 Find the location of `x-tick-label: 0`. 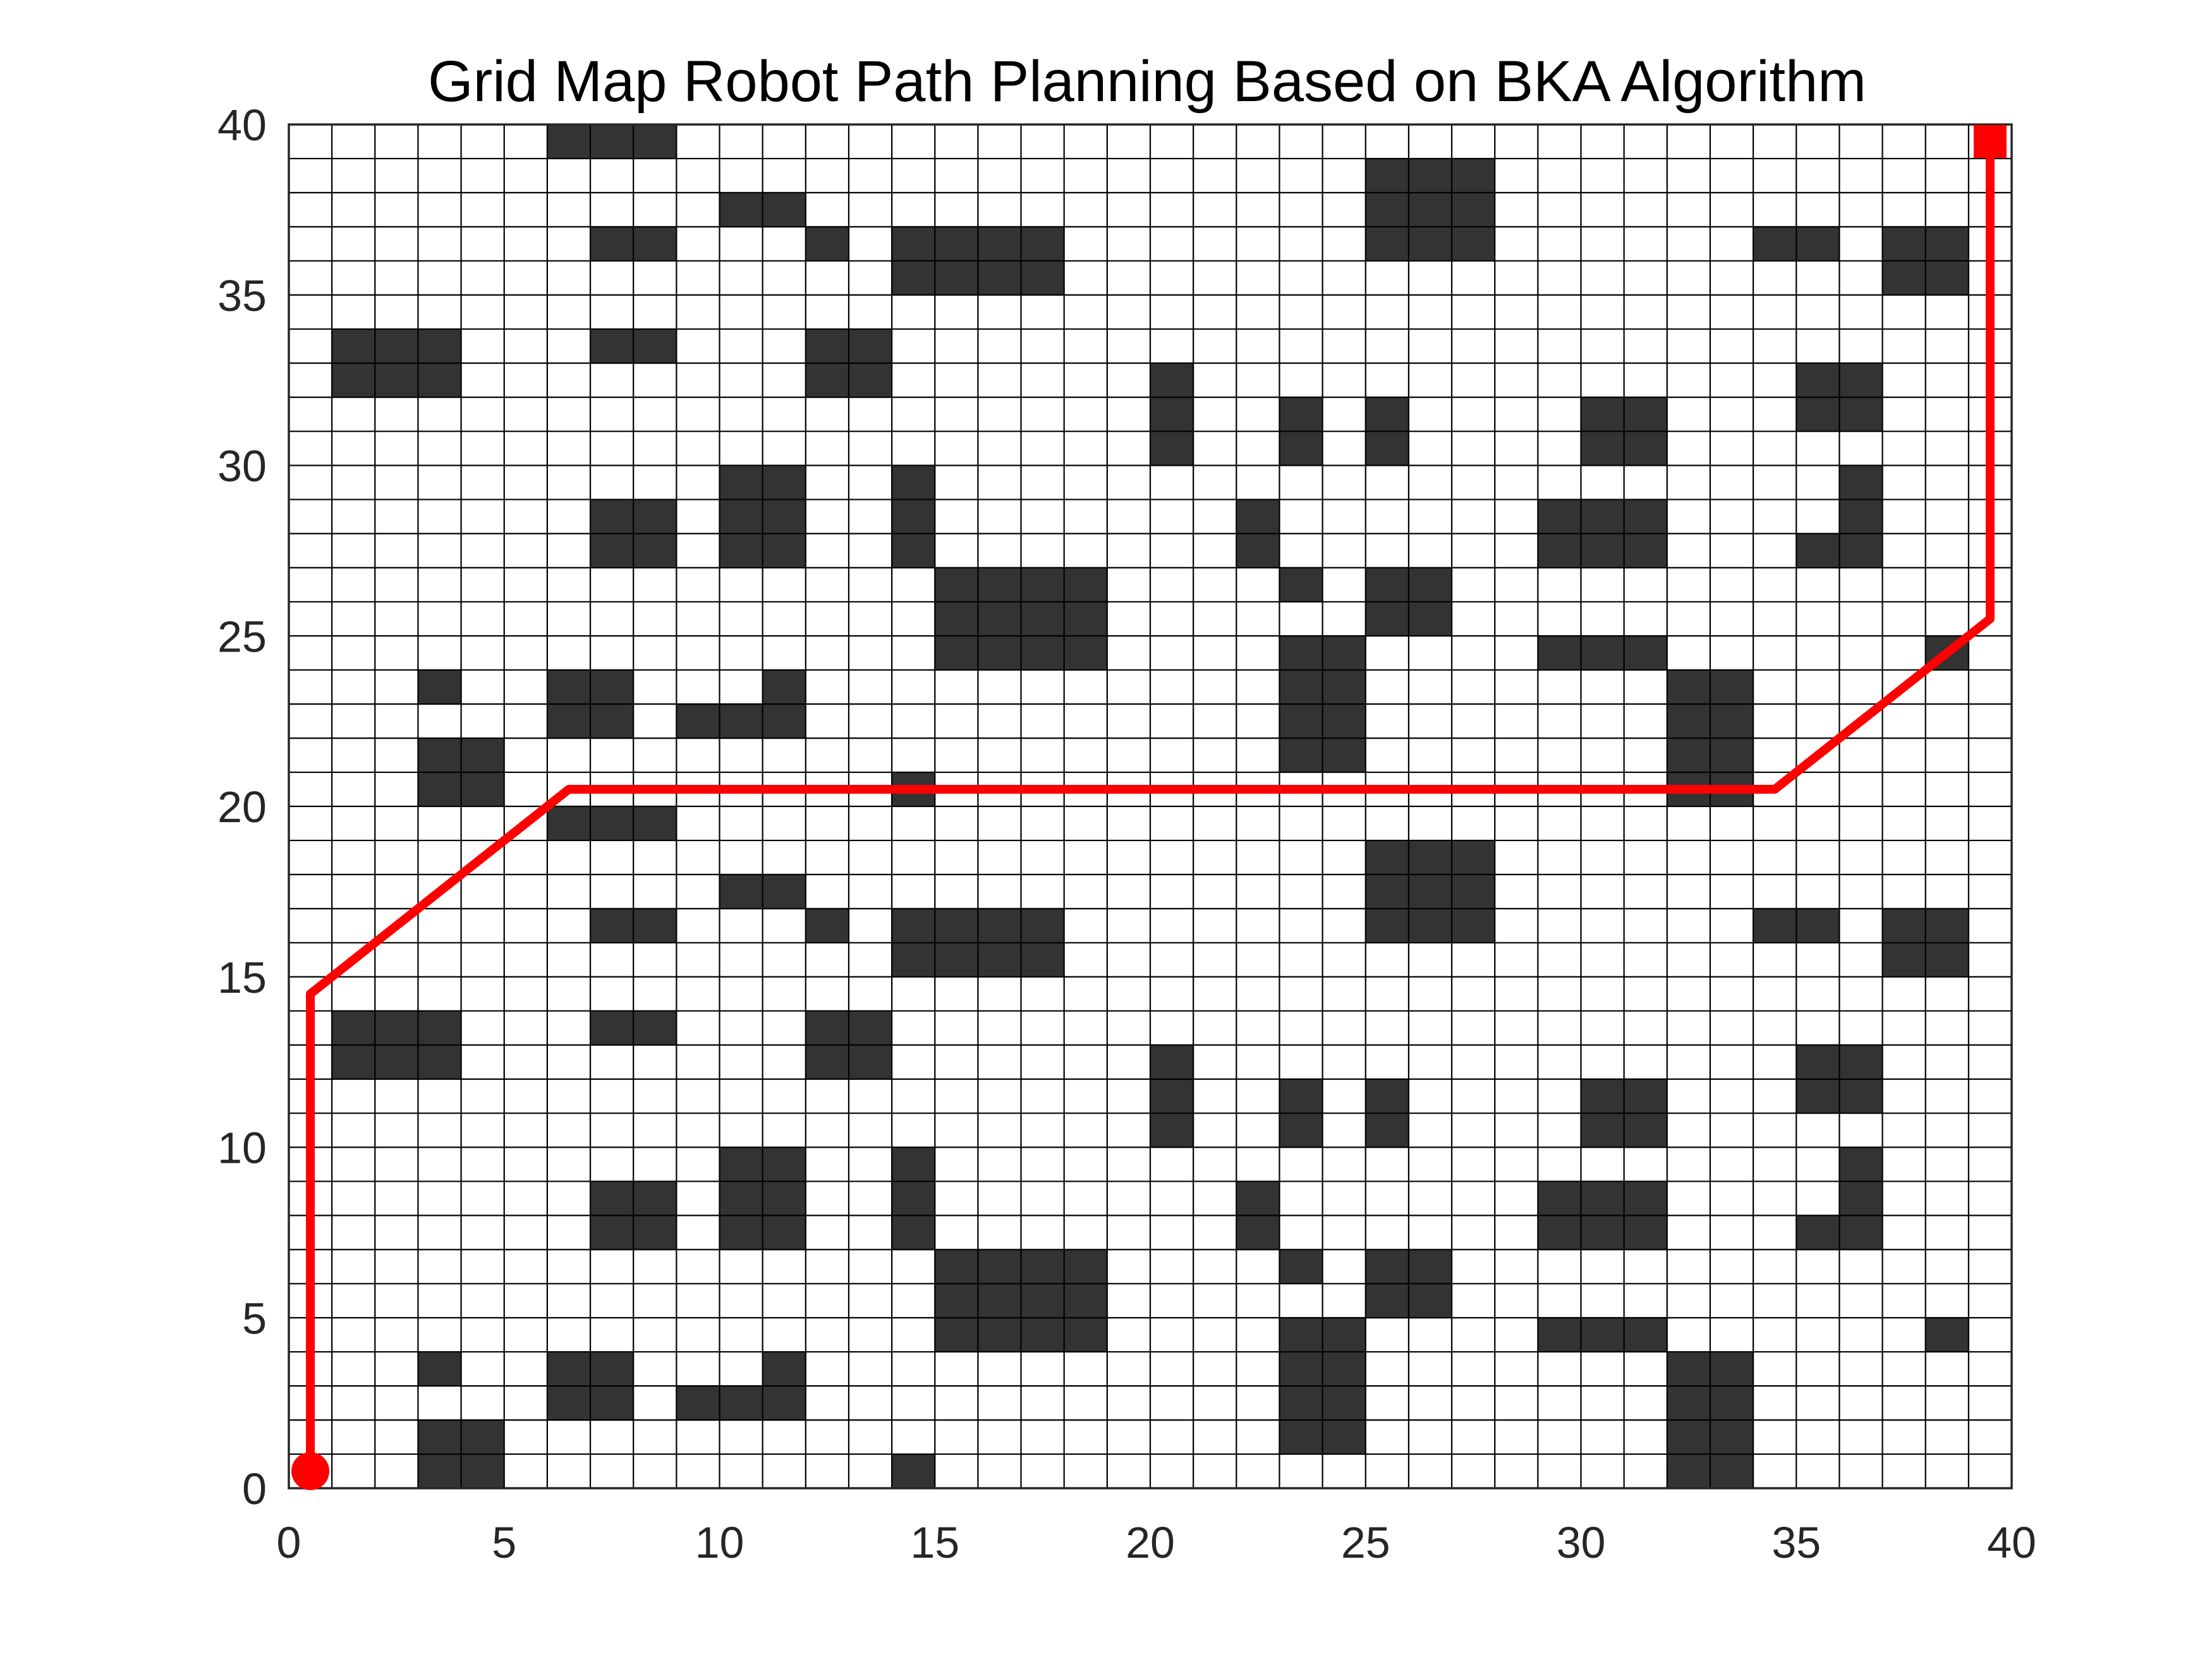

x-tick-label: 0 is located at coordinates (289, 1542).